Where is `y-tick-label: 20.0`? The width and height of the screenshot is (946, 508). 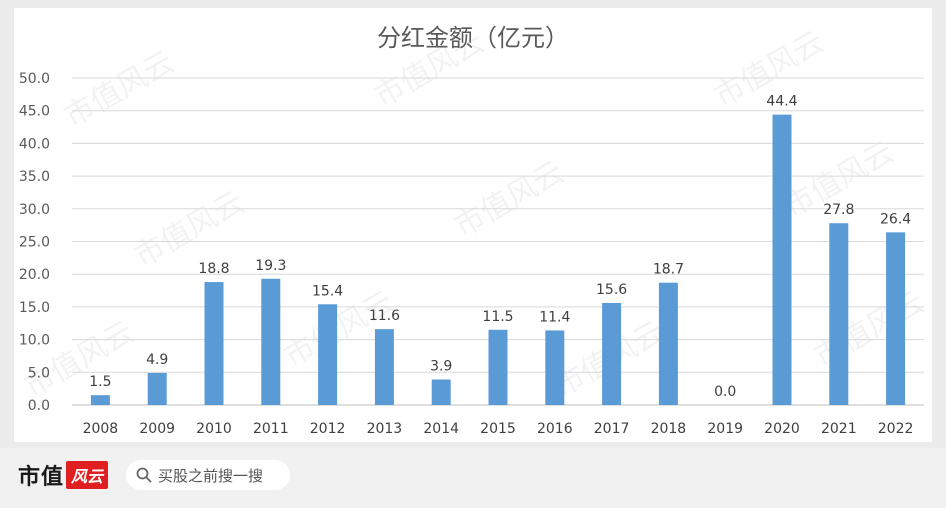 y-tick-label: 20.0 is located at coordinates (34, 275).